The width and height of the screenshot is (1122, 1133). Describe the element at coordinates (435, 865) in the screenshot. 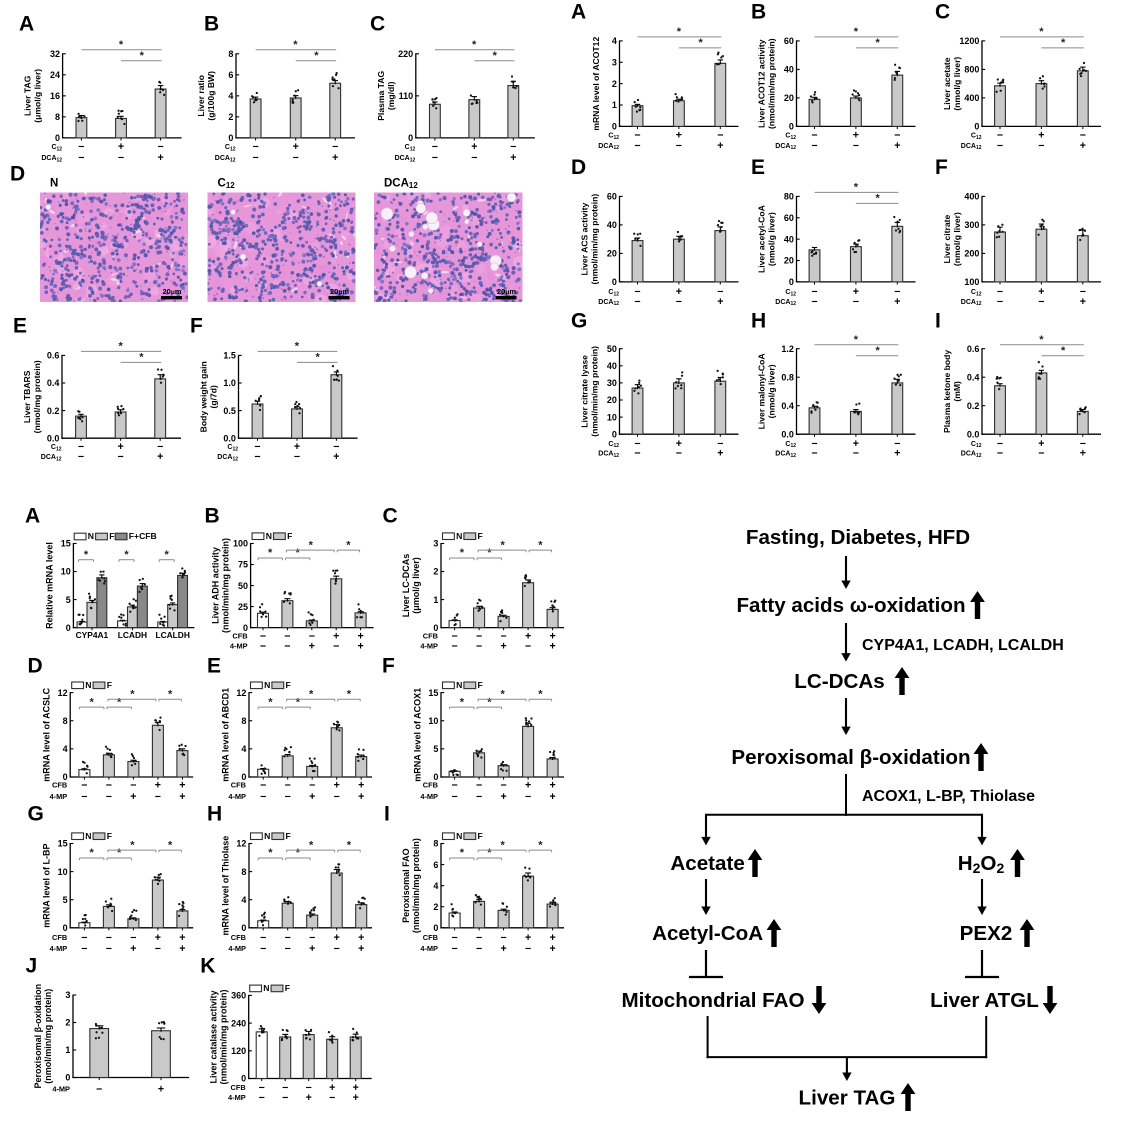

I see `svg-text: 6` at that location.